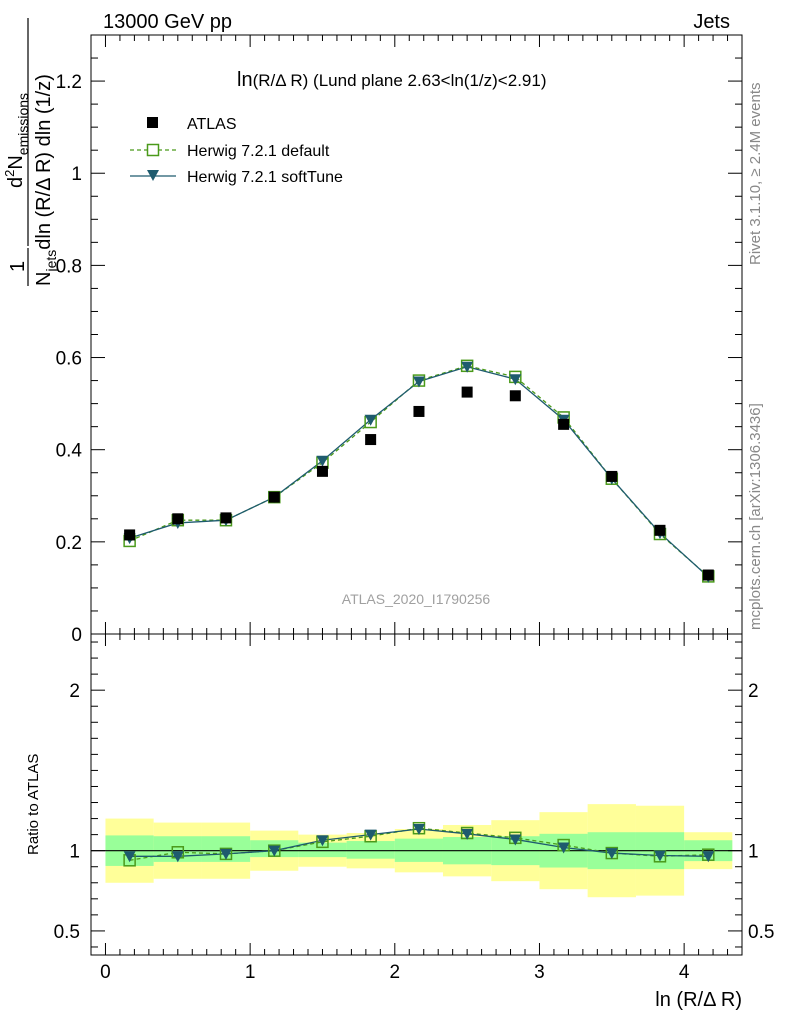 The width and height of the screenshot is (786, 1024). I want to click on main-y-tick-label: 0.8, so click(69, 266).